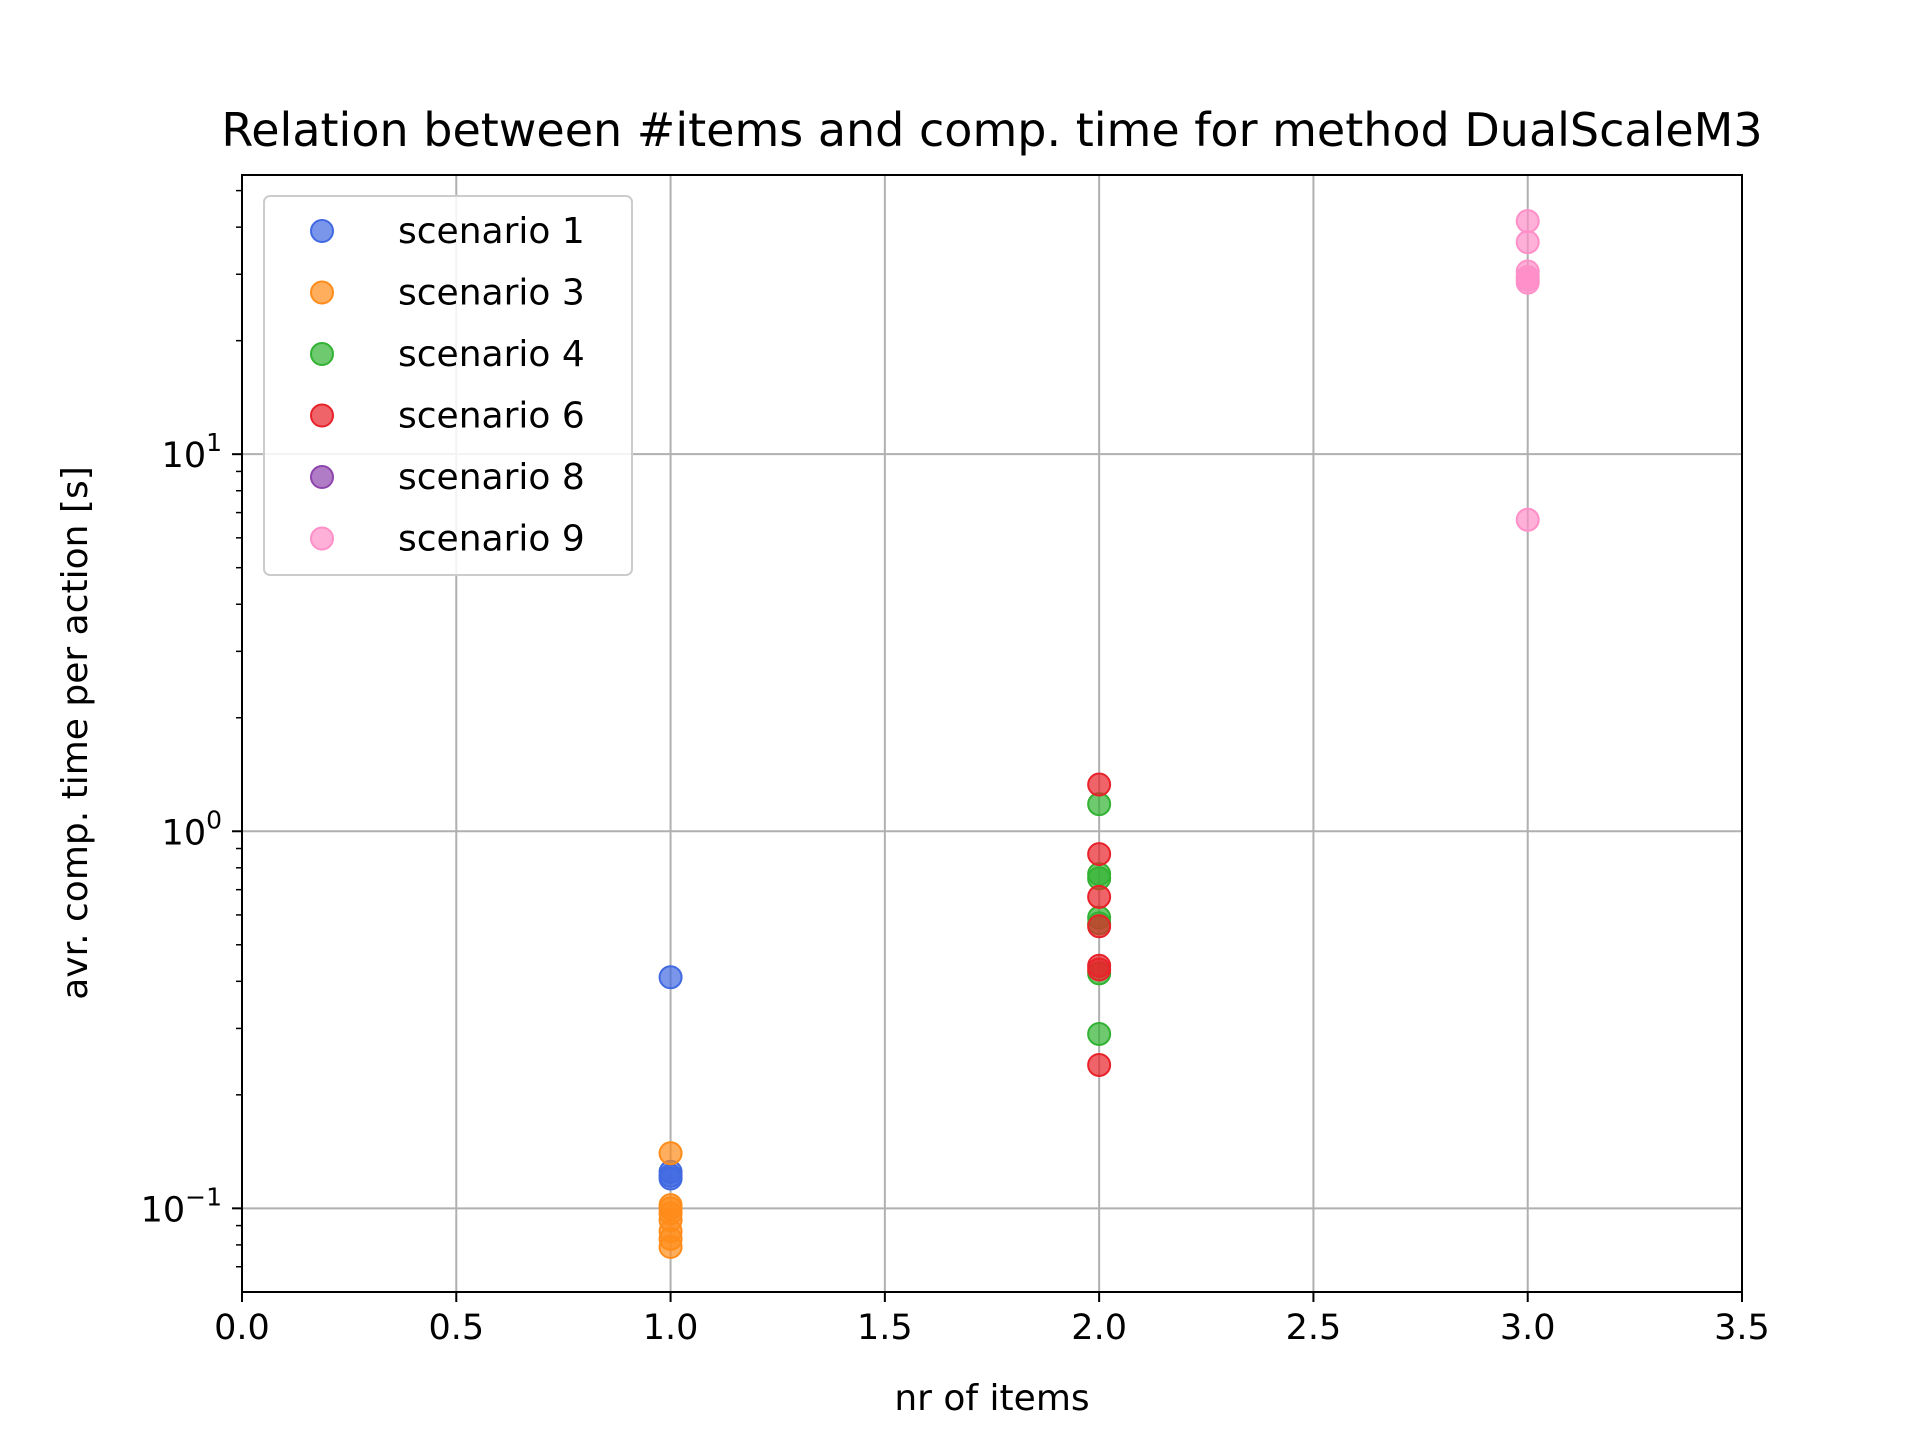 Image resolution: width=1920 pixels, height=1440 pixels. Describe the element at coordinates (242, 1328) in the screenshot. I see `x-tick-label: 0.0` at that location.